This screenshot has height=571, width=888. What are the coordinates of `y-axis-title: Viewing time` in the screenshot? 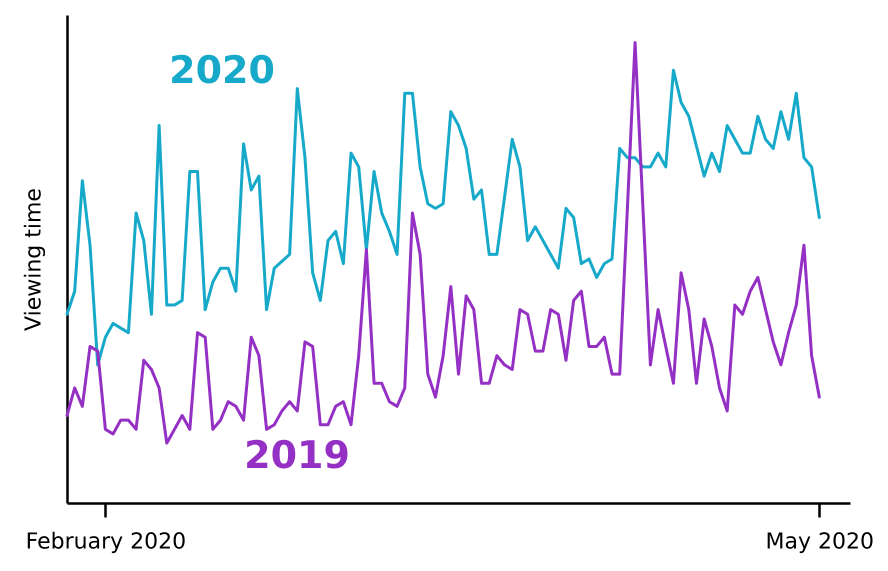 It's located at (34, 259).